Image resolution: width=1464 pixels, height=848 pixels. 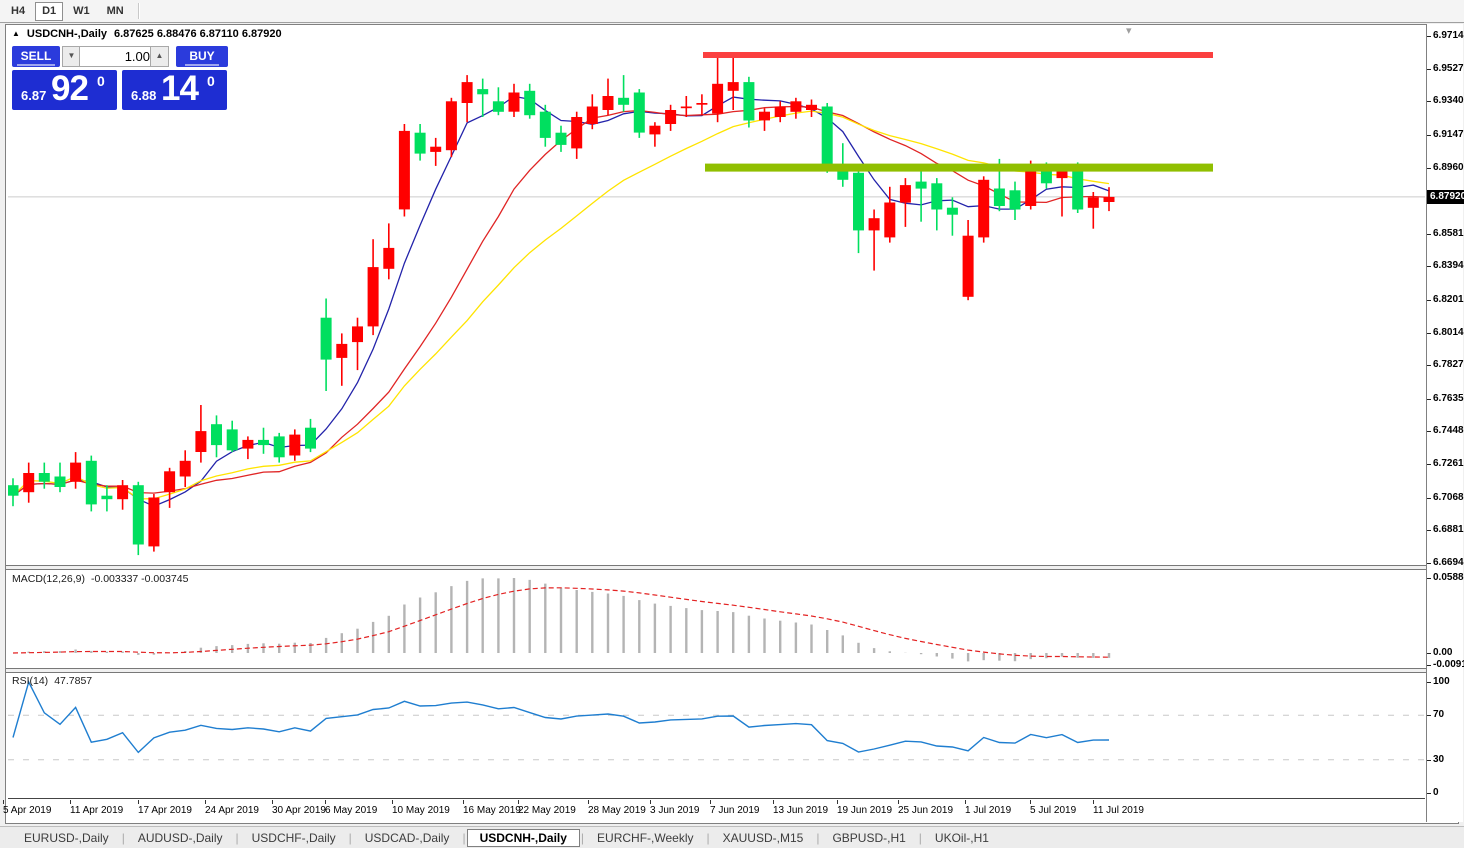 What do you see at coordinates (159, 56) in the screenshot?
I see `volume-increase-button: ▲` at bounding box center [159, 56].